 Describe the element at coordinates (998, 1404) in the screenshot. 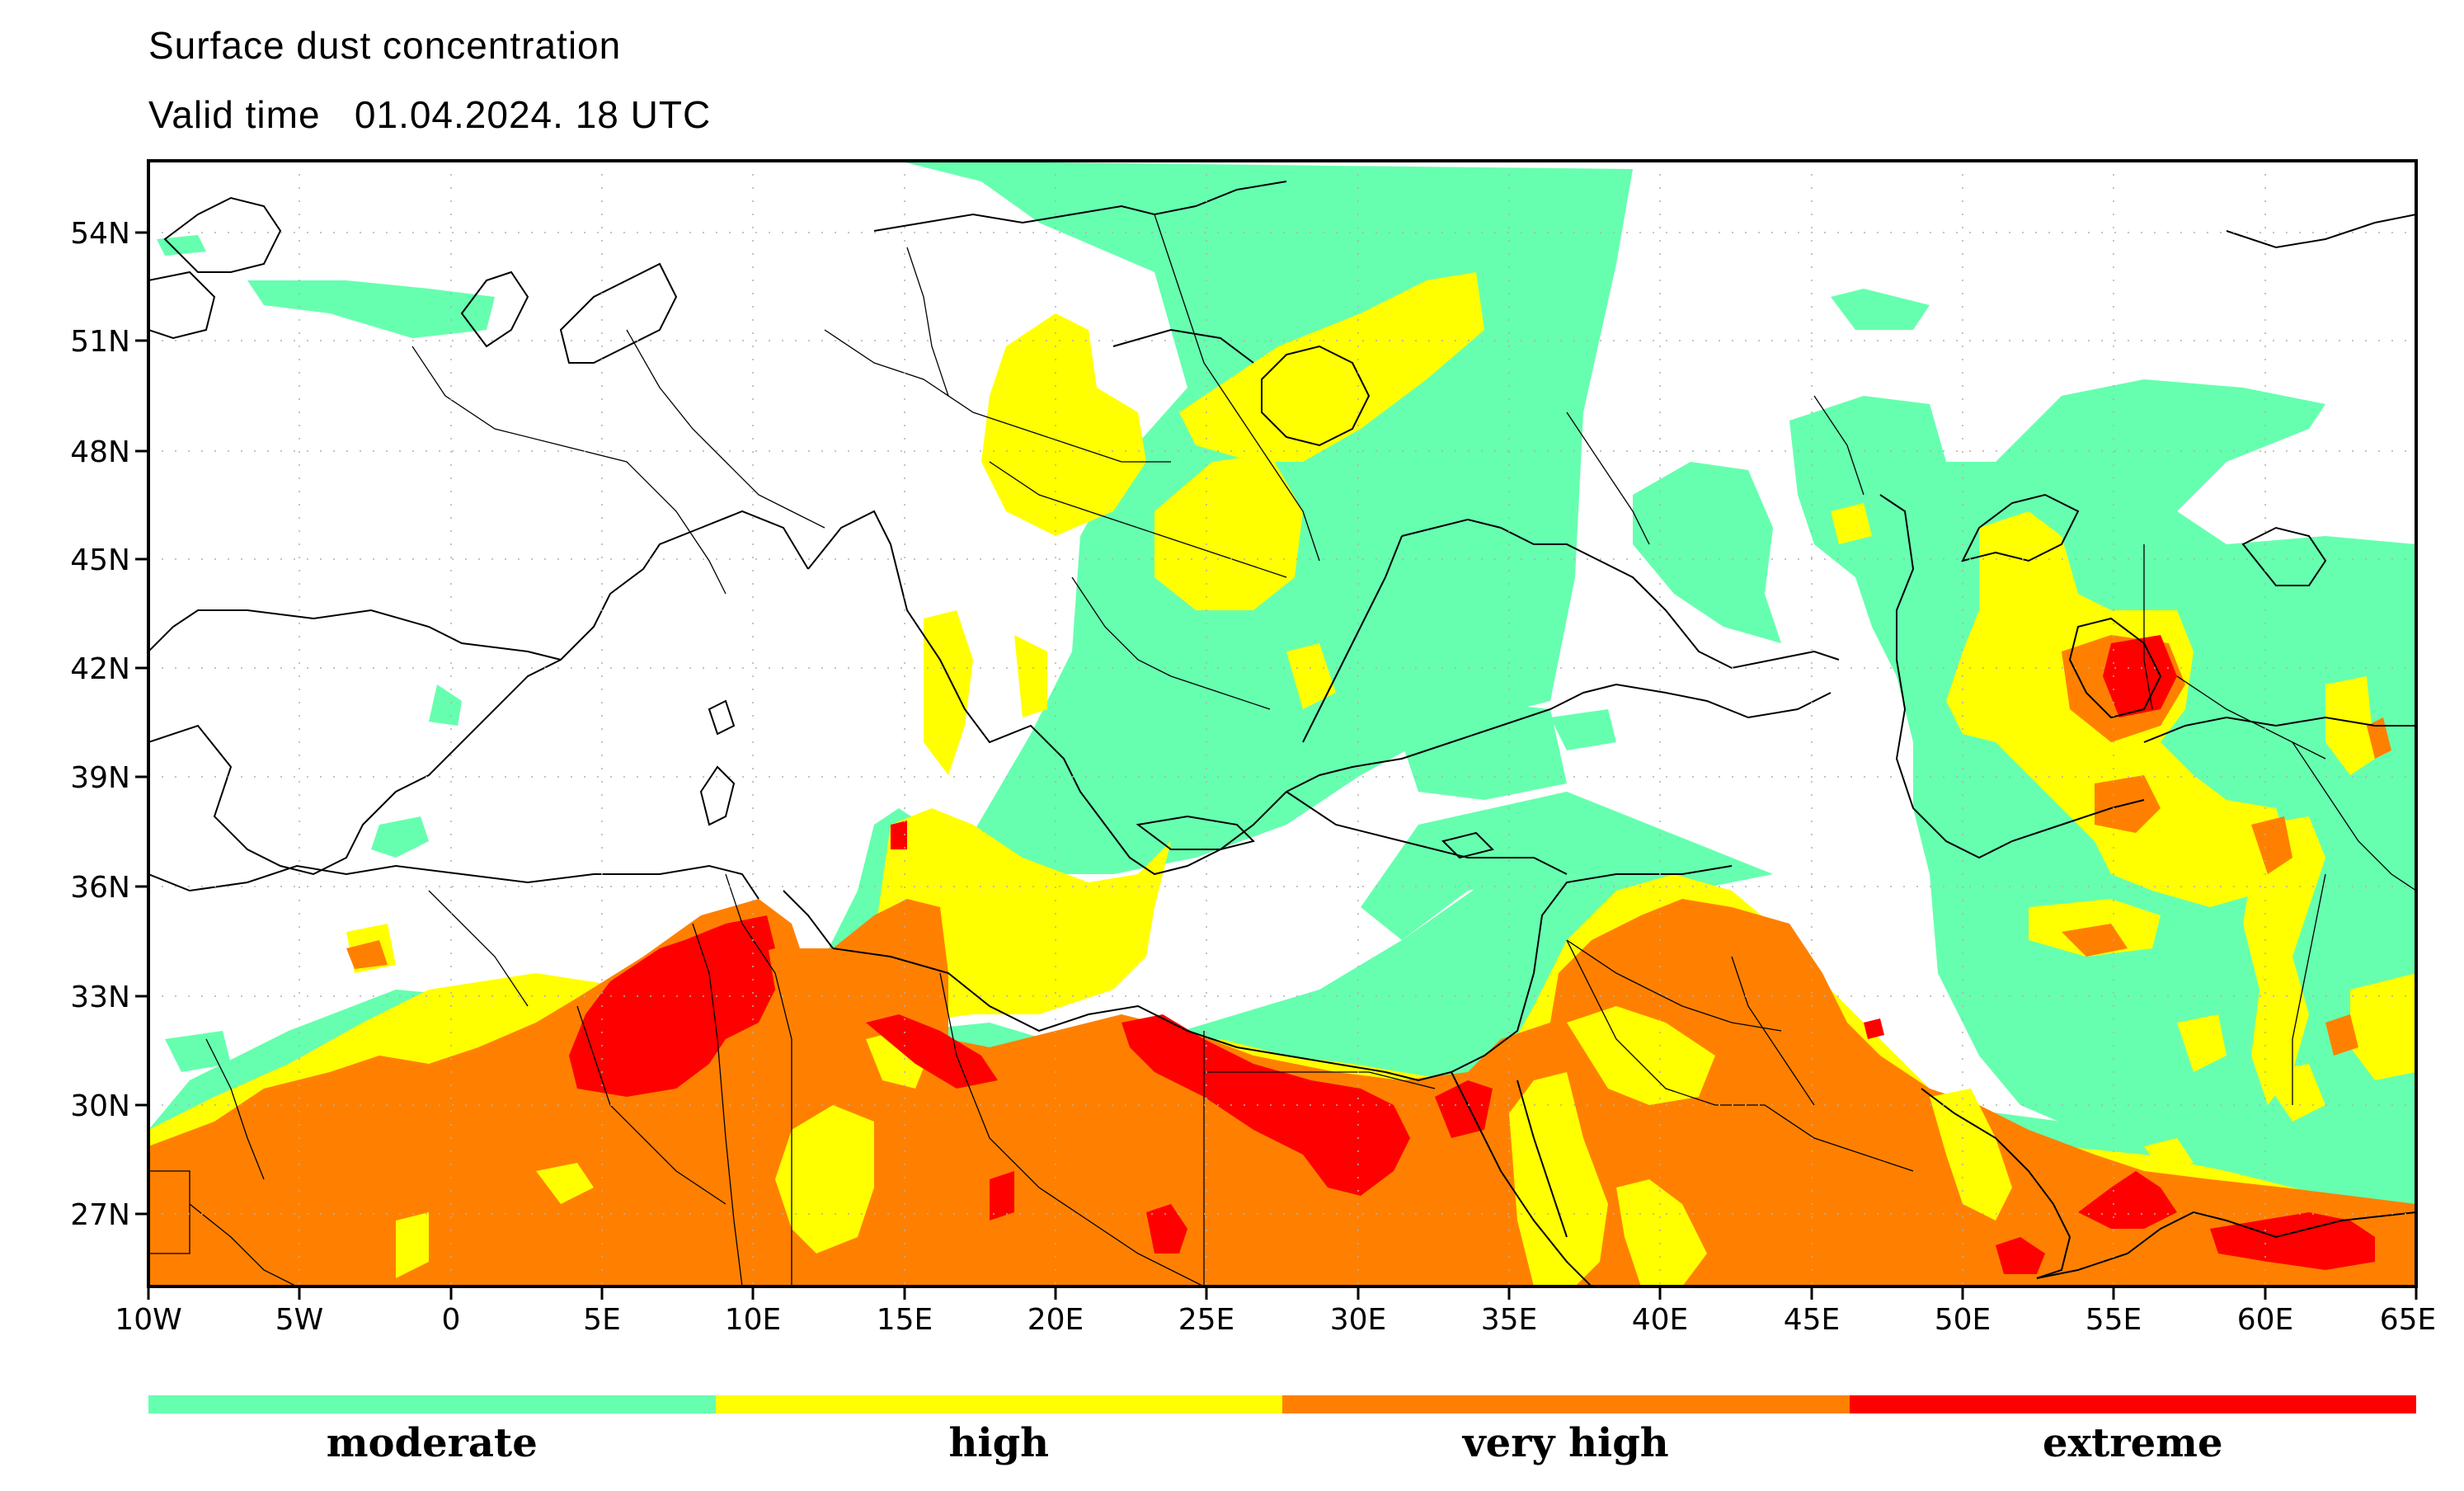

I see `legend-swatch-high` at that location.